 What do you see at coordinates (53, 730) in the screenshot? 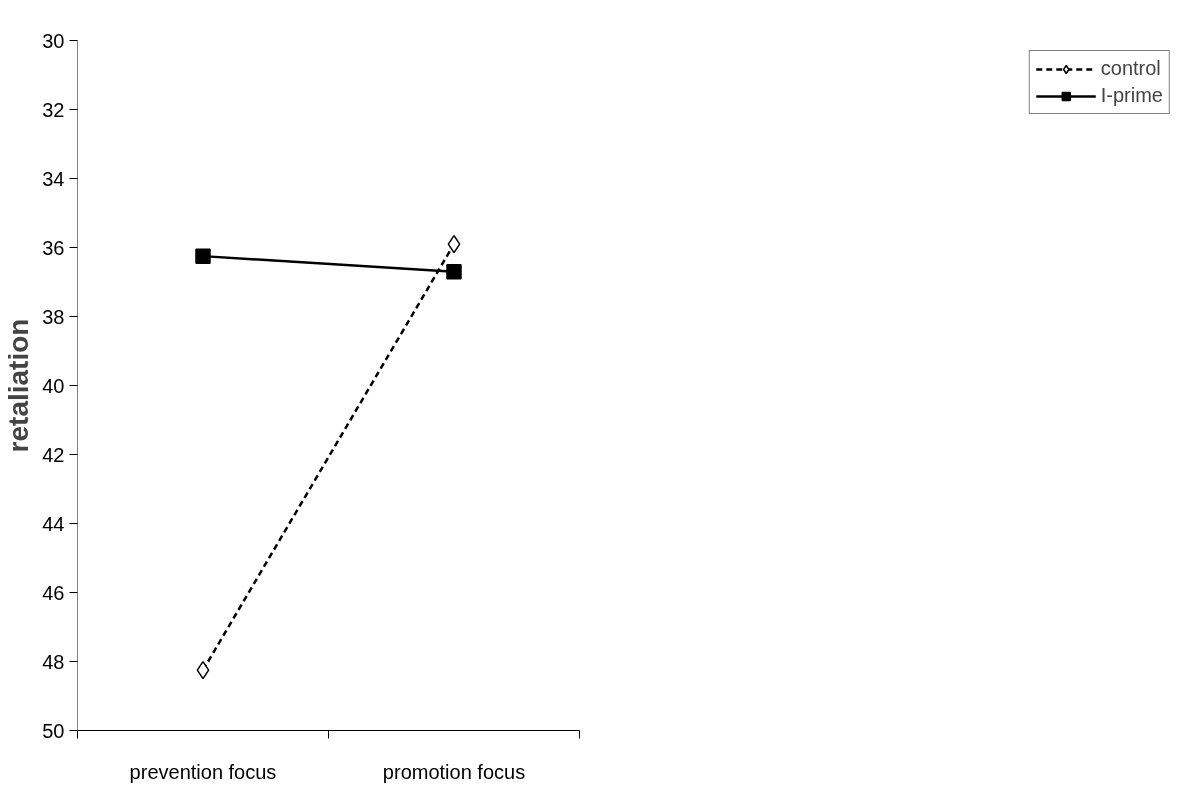
I see `y-tick-label: 50` at bounding box center [53, 730].